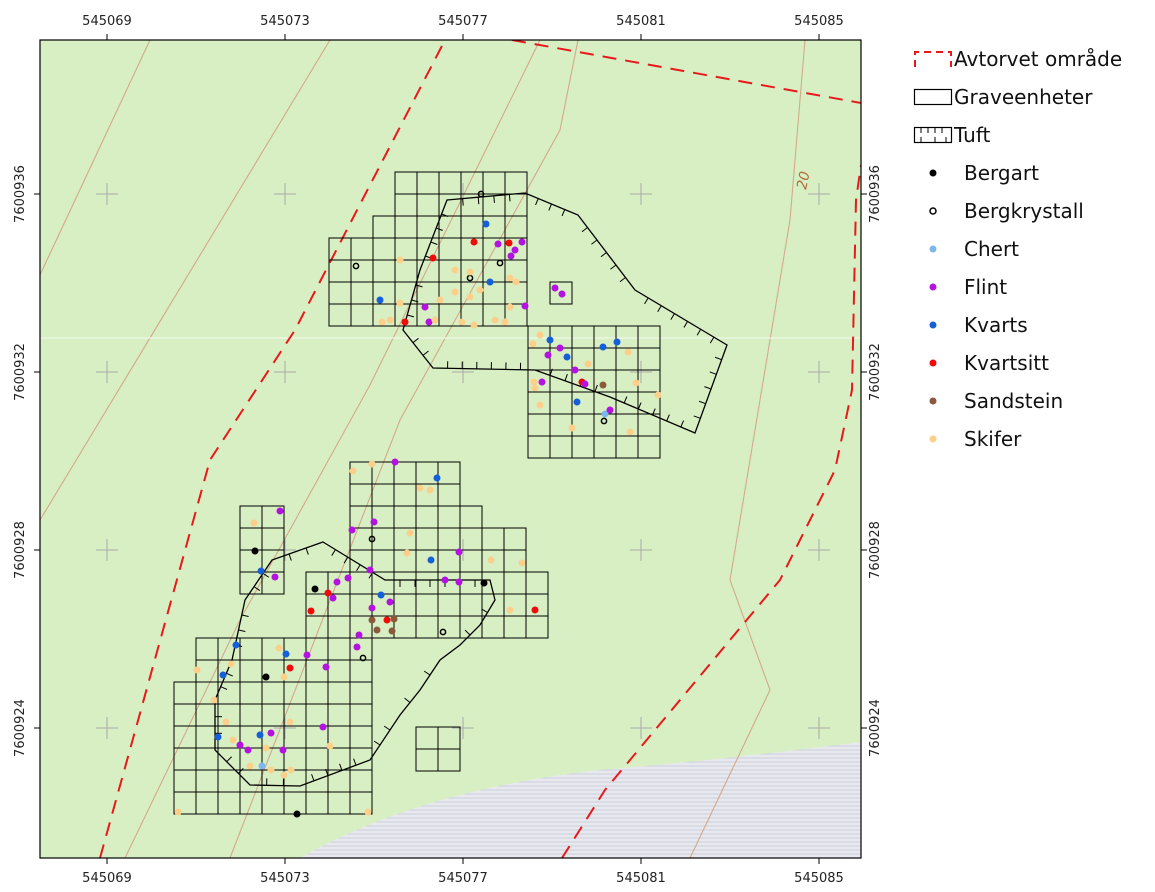 The height and width of the screenshot is (892, 1155). I want to click on hatched-box-icon, so click(933, 135).